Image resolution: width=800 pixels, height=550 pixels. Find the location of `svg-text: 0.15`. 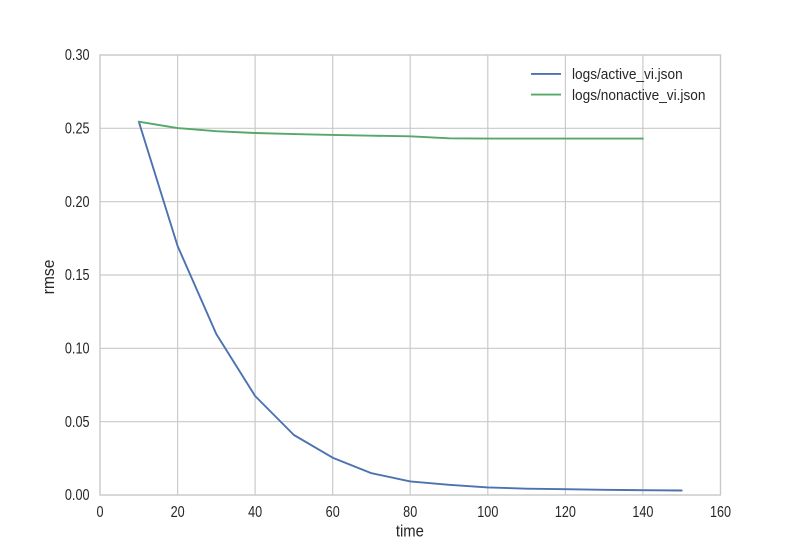

svg-text: 0.15 is located at coordinates (77, 276).